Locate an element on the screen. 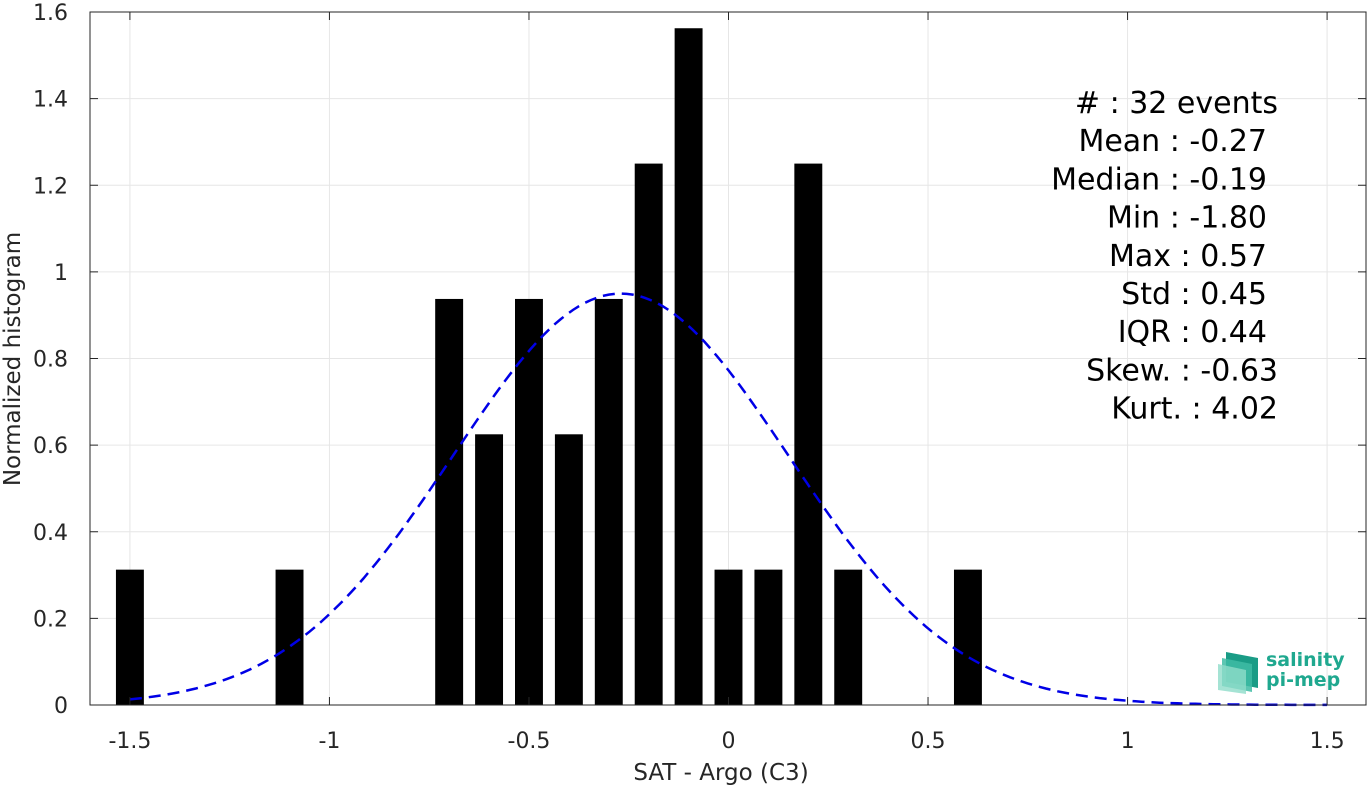 Image resolution: width=1367 pixels, height=787 pixels. y-tick-label: 0.8 is located at coordinates (50, 360).